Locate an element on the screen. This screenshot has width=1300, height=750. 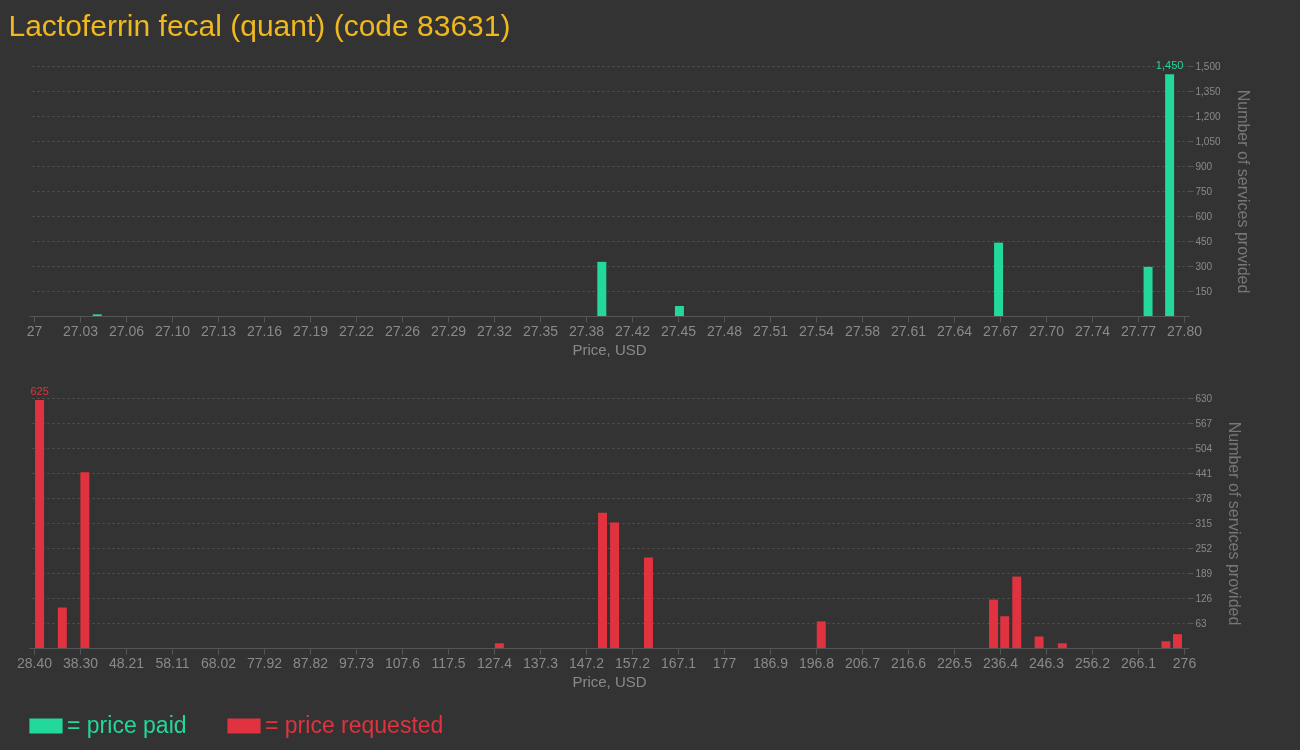
x-tick-label: 27.61 is located at coordinates (908, 330).